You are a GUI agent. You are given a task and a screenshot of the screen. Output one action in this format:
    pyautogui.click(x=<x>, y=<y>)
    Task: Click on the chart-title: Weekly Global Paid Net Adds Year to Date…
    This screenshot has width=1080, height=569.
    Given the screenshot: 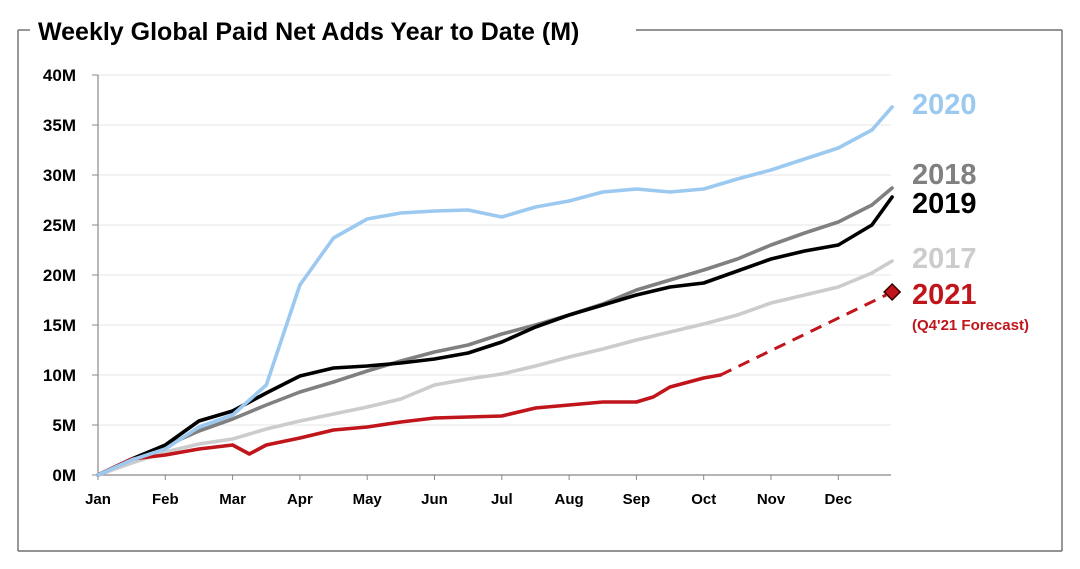 What is the action you would take?
    pyautogui.click(x=308, y=32)
    